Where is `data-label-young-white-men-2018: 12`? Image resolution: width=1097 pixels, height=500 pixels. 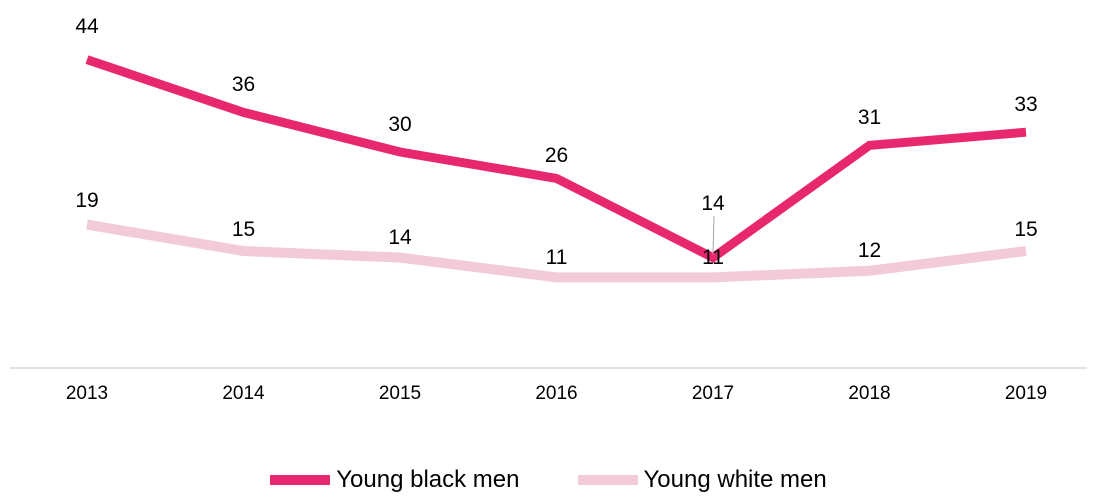 data-label-young-white-men-2018: 12 is located at coordinates (869, 250).